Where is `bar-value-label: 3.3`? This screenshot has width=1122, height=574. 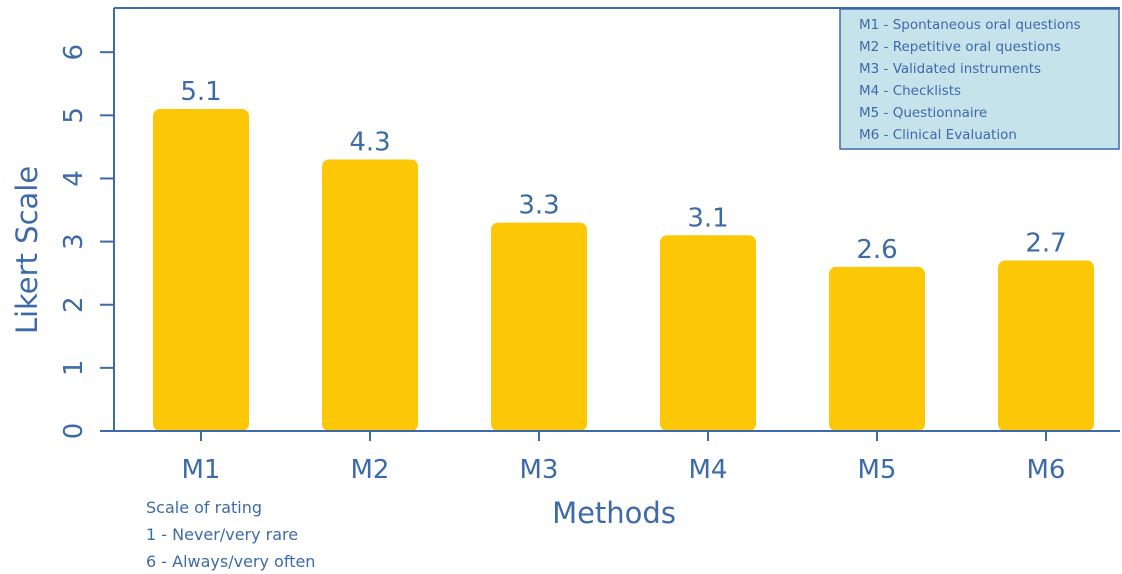 bar-value-label: 3.3 is located at coordinates (538, 206).